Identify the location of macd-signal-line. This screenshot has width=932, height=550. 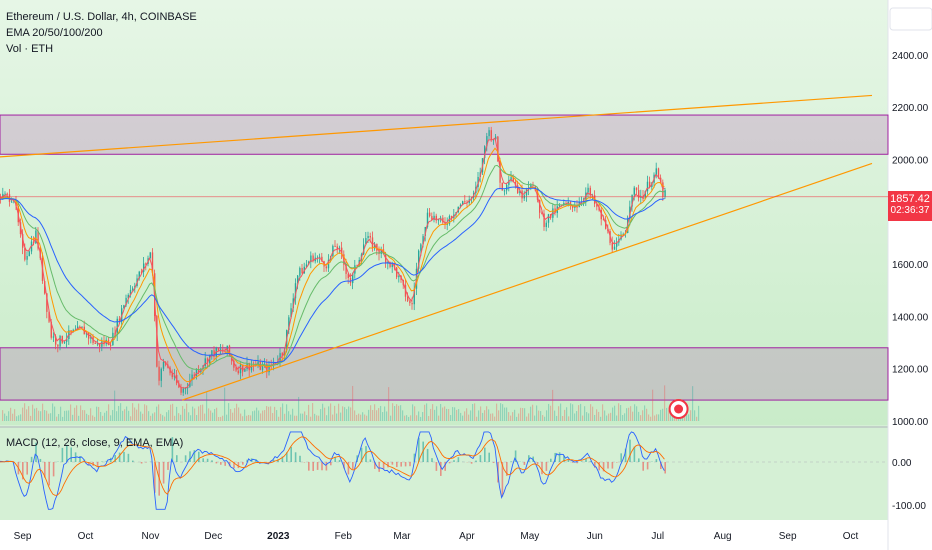
(332, 466).